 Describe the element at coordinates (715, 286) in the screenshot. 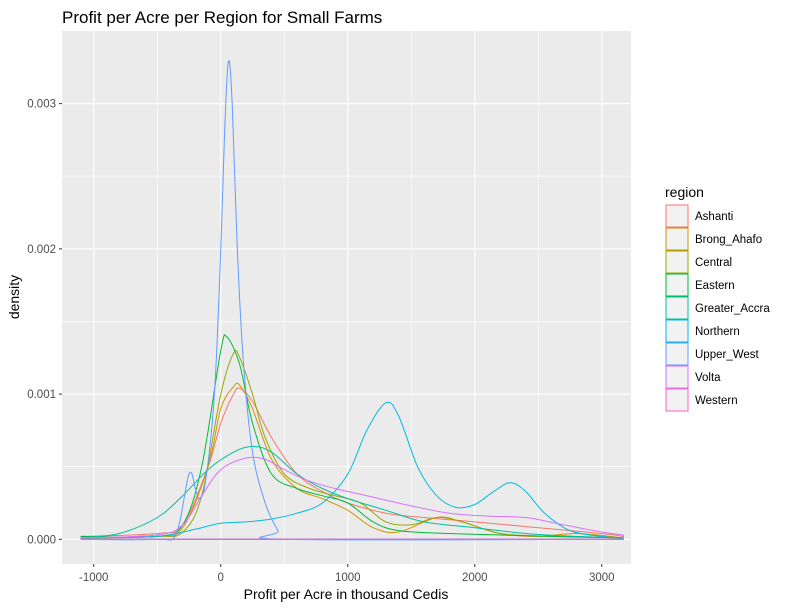

I see `legend-label: Eastern` at that location.